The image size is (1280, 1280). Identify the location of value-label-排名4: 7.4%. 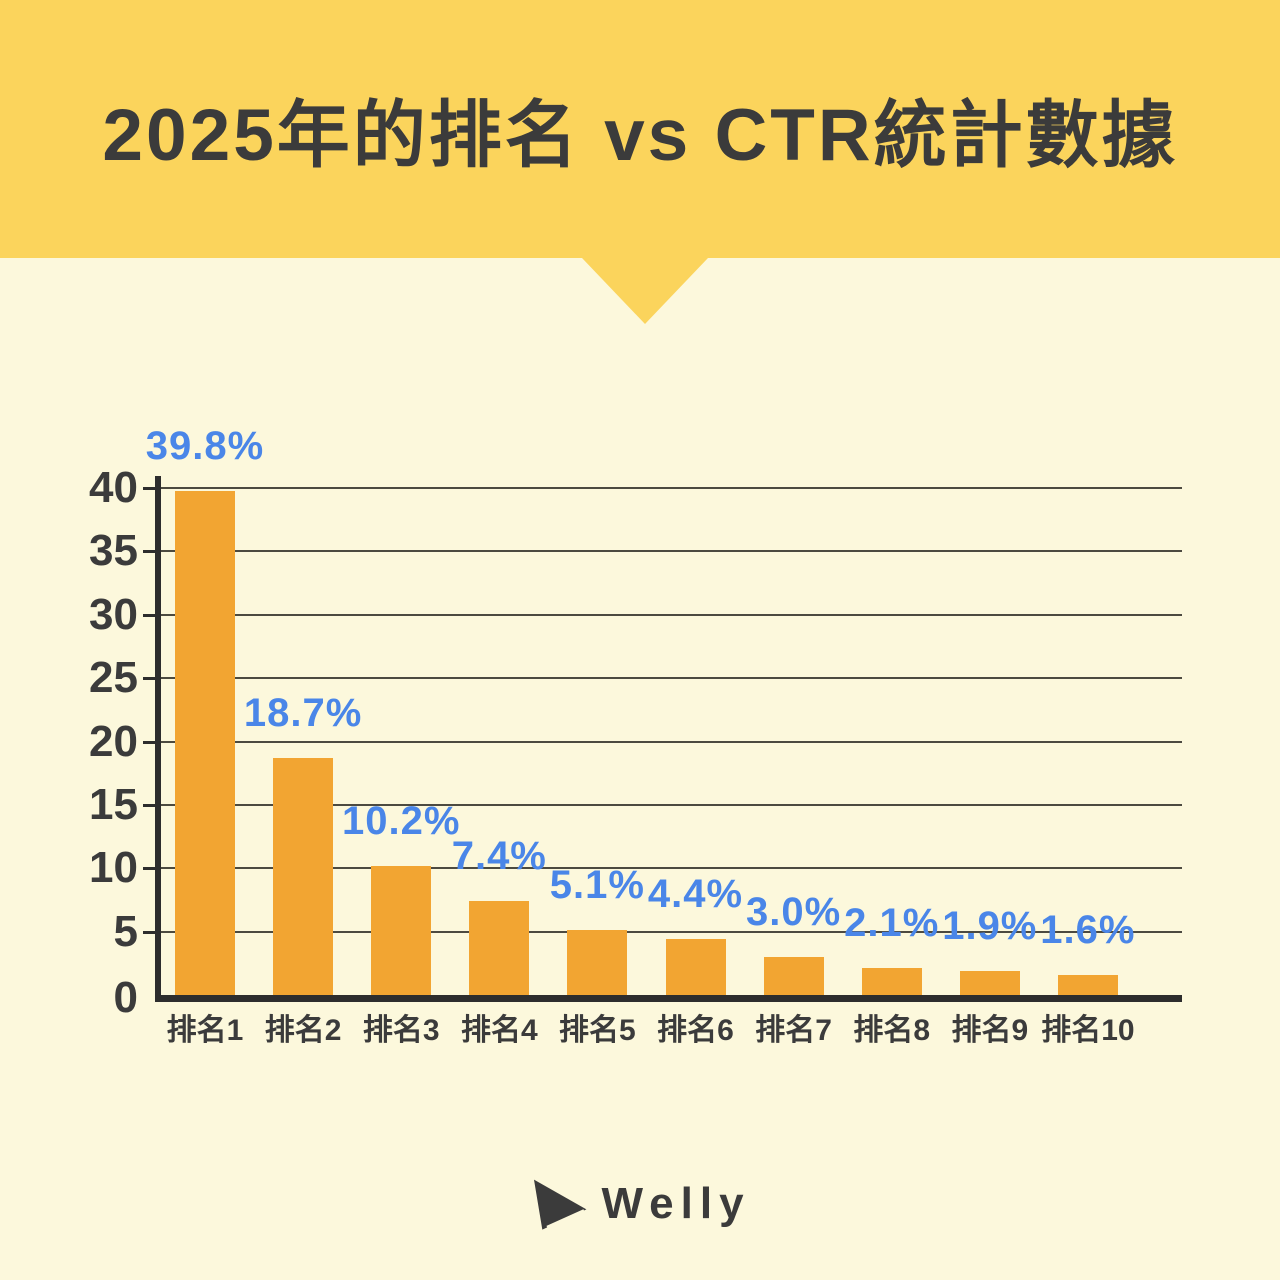
(499, 856).